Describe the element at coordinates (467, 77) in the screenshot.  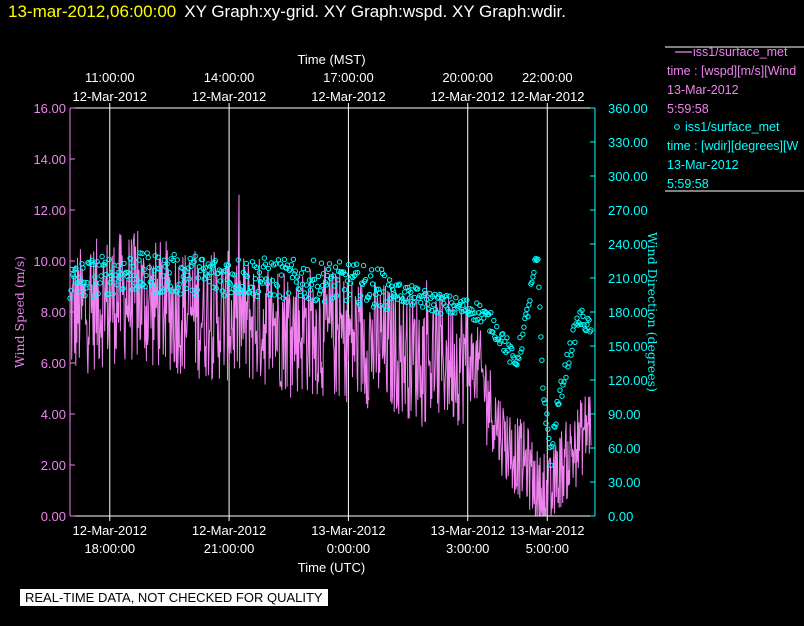
I see `top-tick-time: 20:00:00` at that location.